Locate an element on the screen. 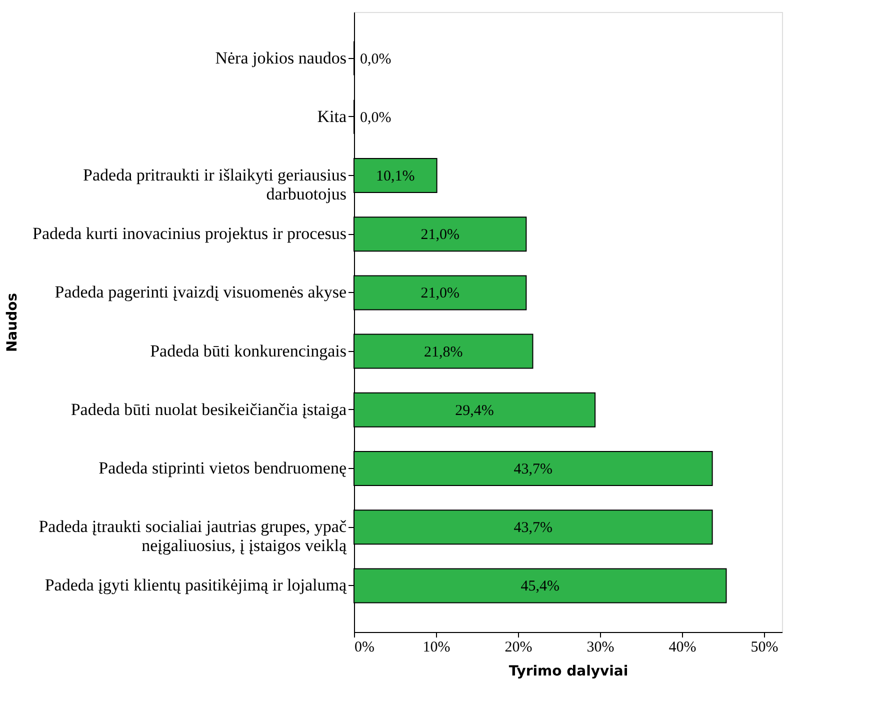 This screenshot has width=885, height=716. y-tick-label: Padeda stiprinti vietos bendruomenę is located at coordinates (222, 468).